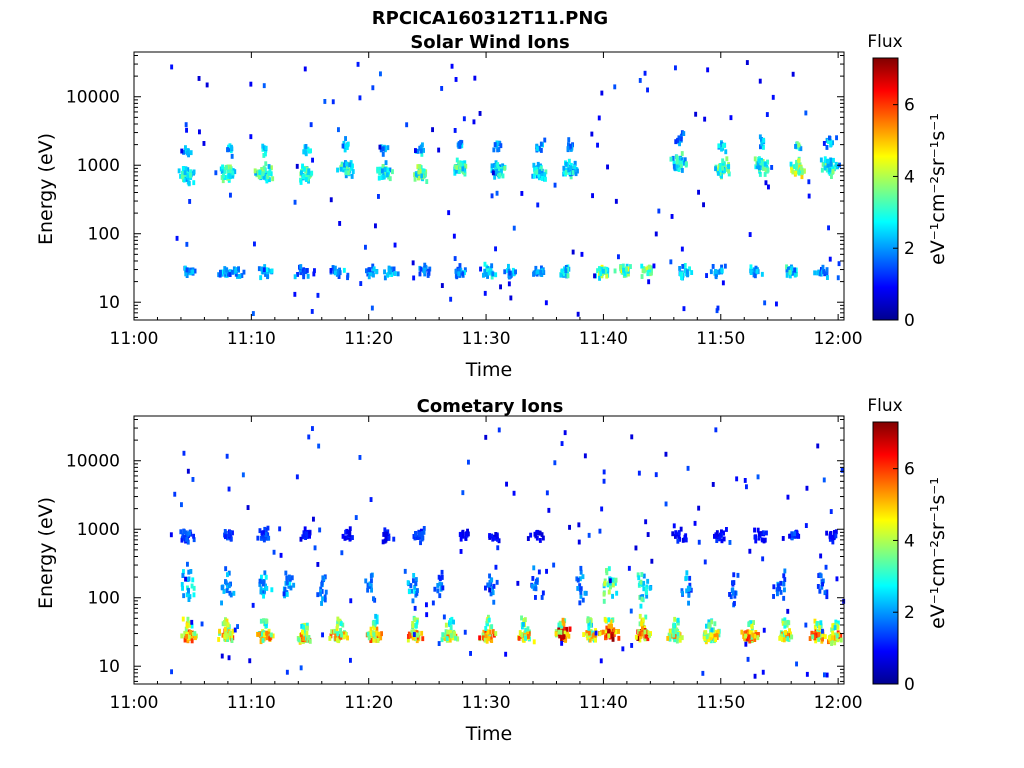 This screenshot has width=1024, height=768. I want to click on colorbar-tick-label: 2, so click(909, 249).